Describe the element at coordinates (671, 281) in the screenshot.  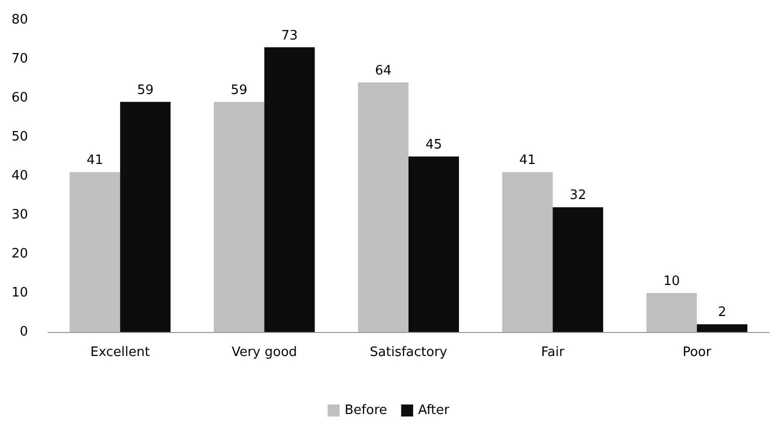
I see `data-label: 10` at that location.